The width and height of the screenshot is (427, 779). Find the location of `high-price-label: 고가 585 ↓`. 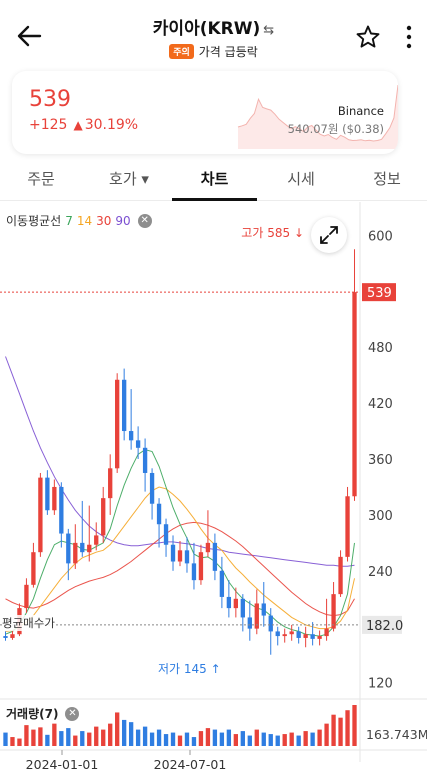

high-price-label: 고가 585 ↓ is located at coordinates (272, 232).